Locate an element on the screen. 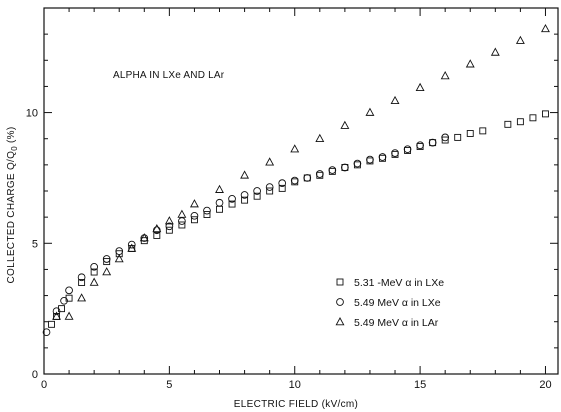 This screenshot has height=412, width=561. x-tick-label: 5 is located at coordinates (169, 385).